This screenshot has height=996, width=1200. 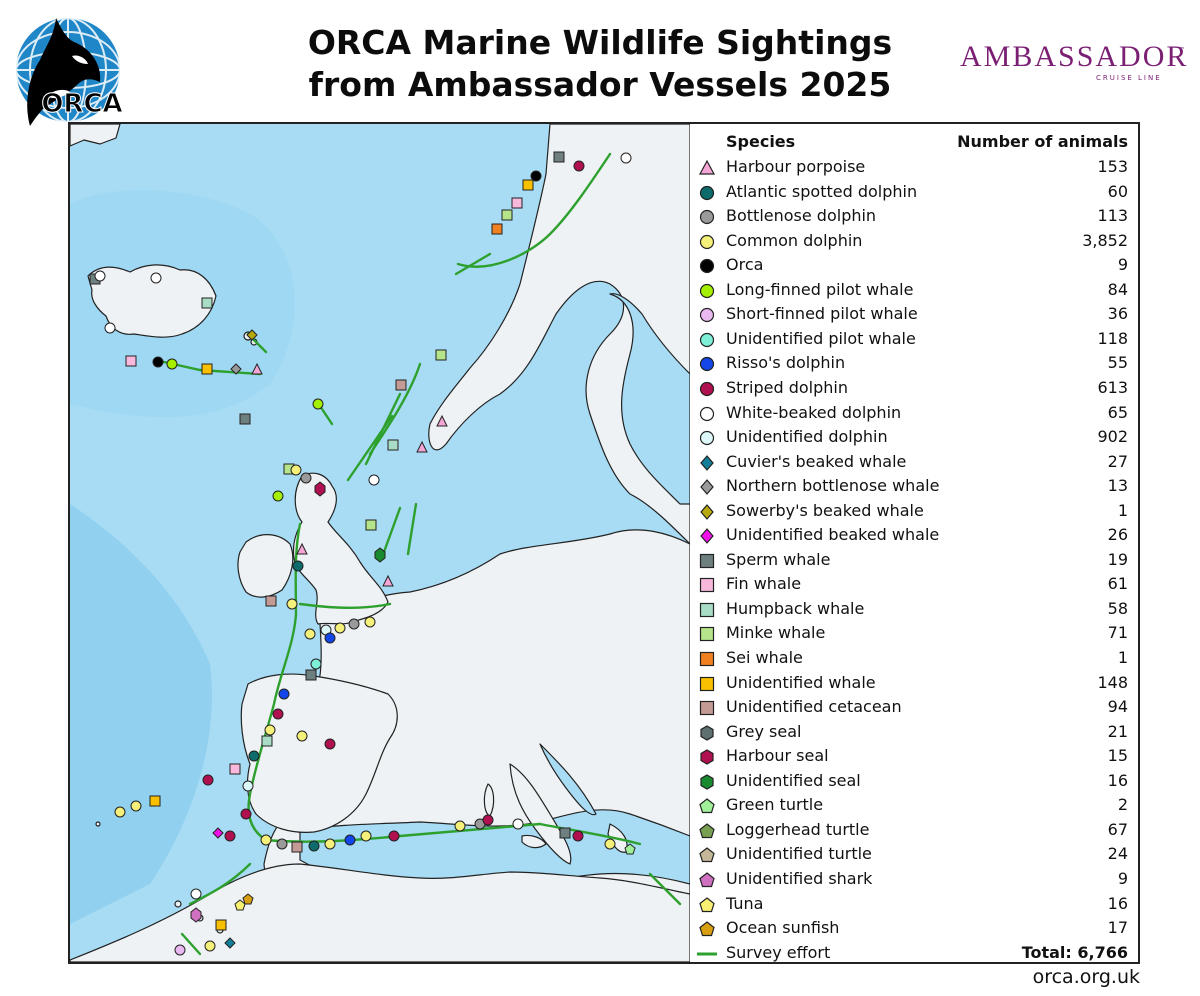 What do you see at coordinates (1129, 78) in the screenshot?
I see `ambassador-logo-subtitle: CRUISE LINE` at bounding box center [1129, 78].